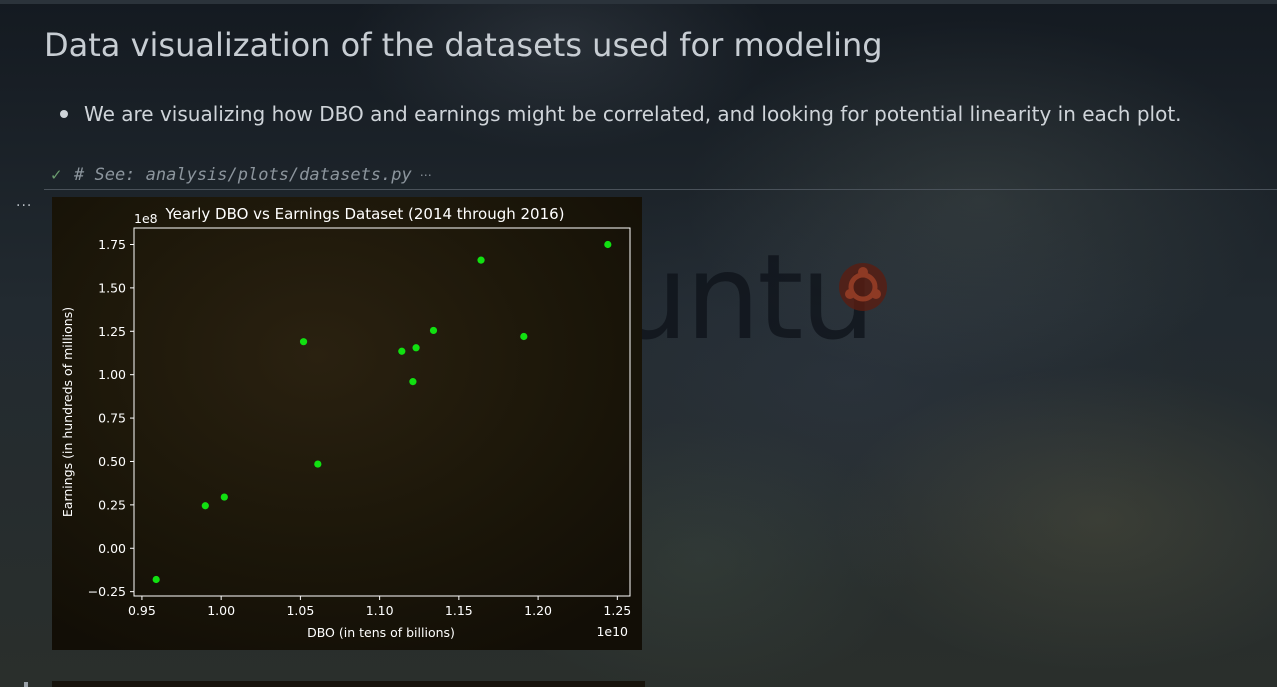 This screenshot has height=687, width=1277. I want to click on x-tick-label: 1.05, so click(300, 610).